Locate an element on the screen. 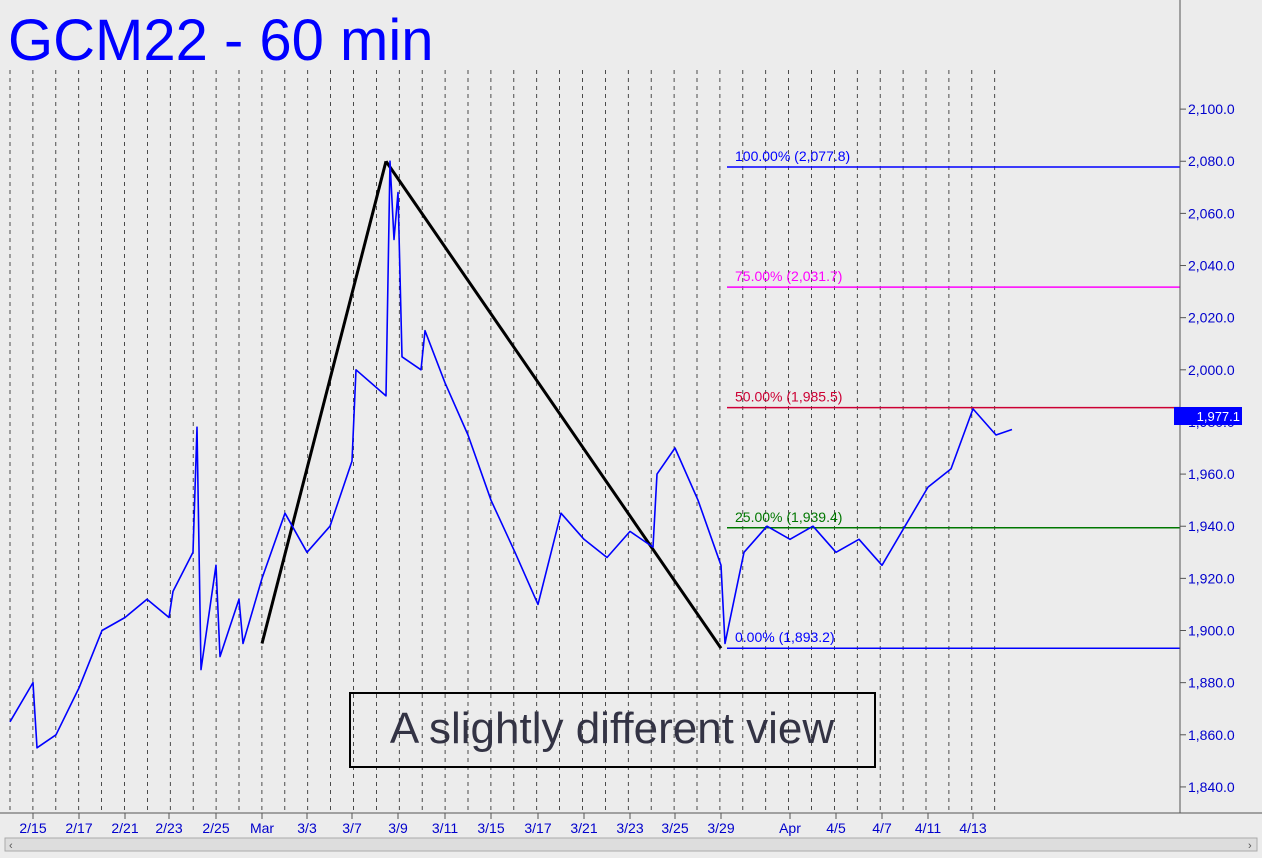  x-tick-label: 3/7 is located at coordinates (352, 828).